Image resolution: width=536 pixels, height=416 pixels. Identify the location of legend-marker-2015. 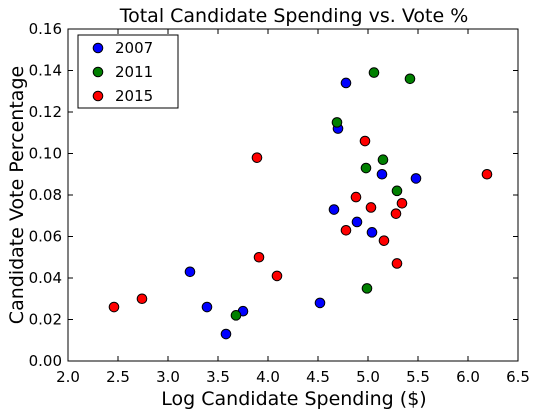
(98, 96).